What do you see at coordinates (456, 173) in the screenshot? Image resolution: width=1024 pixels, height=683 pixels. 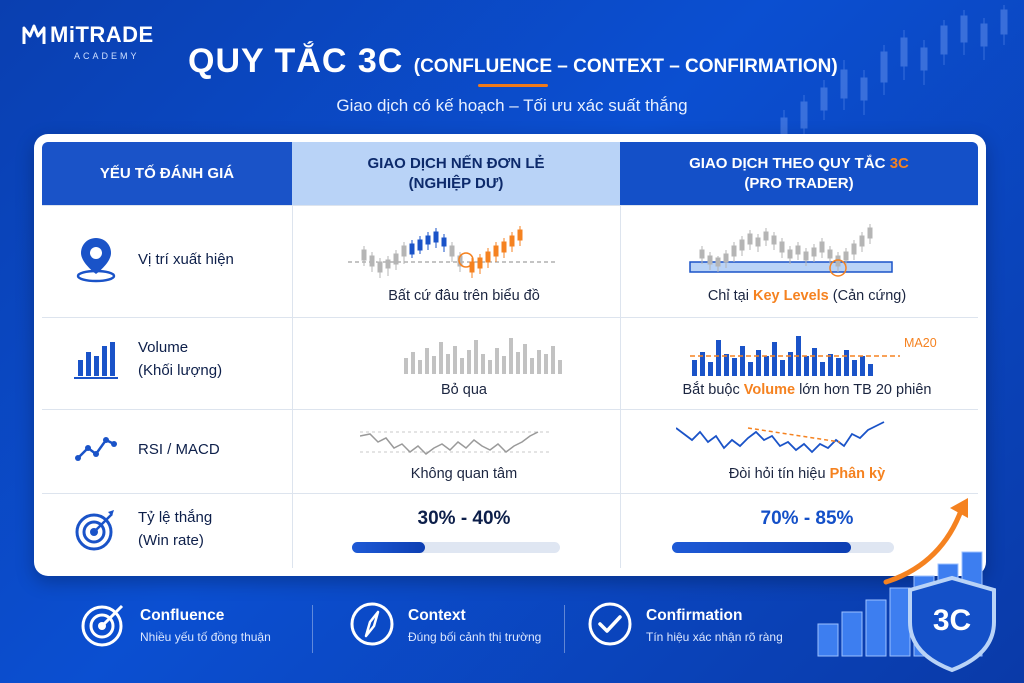 I see `header-amateur: GIAO DỊCH NẾN ĐƠN LẺ (NGHIỆP DƯ)` at bounding box center [456, 173].